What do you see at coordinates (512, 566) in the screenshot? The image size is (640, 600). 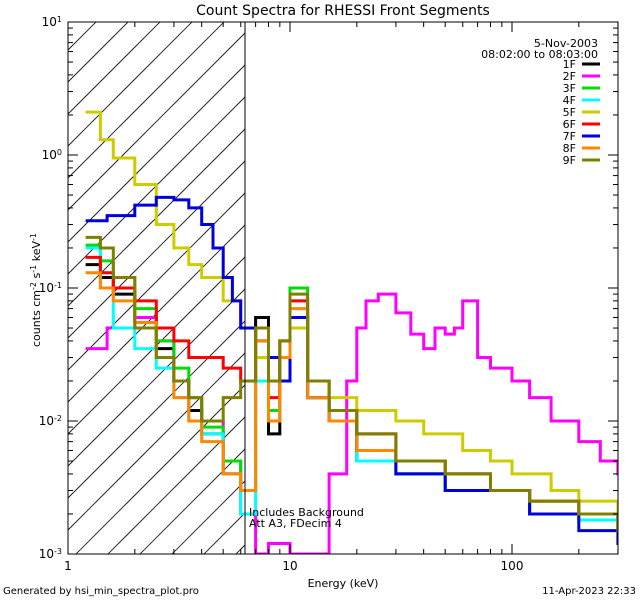 I see `x-tick-label: 100` at bounding box center [512, 566].